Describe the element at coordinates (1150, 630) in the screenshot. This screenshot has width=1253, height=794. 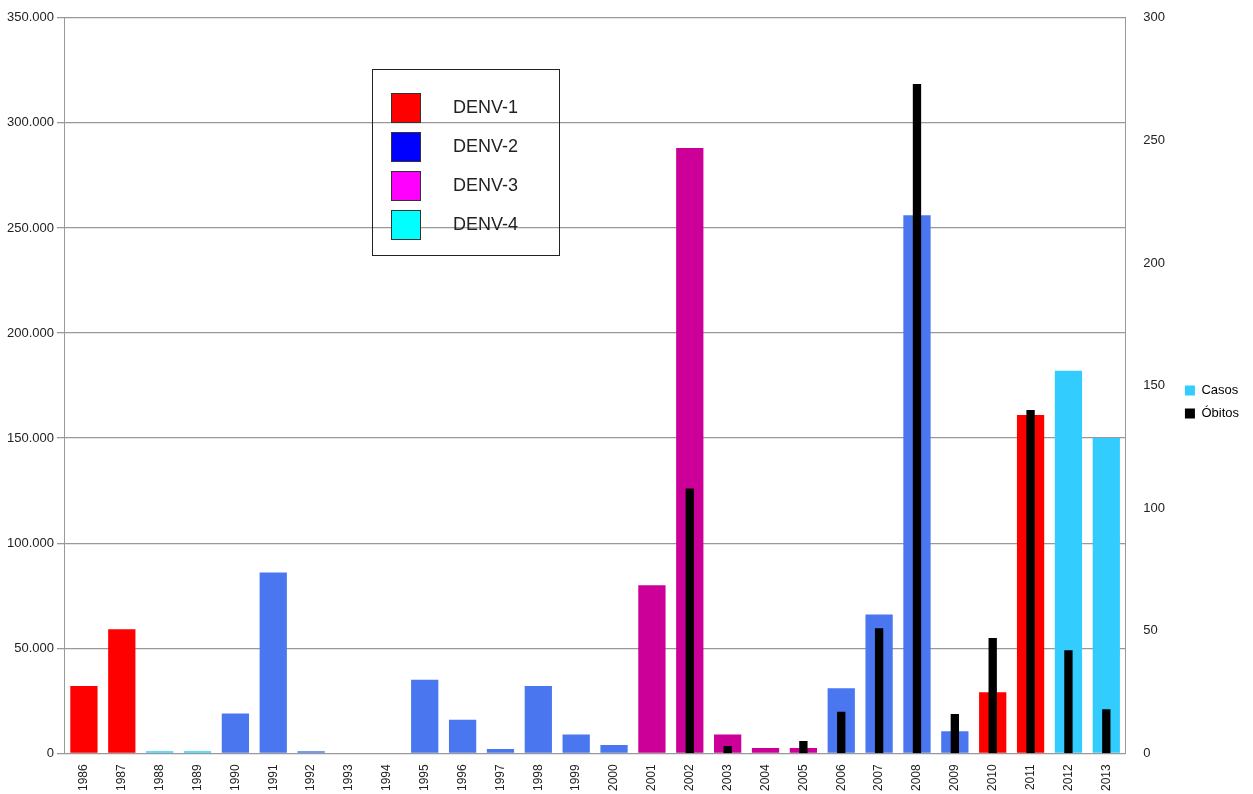
I see `y2-tick-label: 50` at that location.